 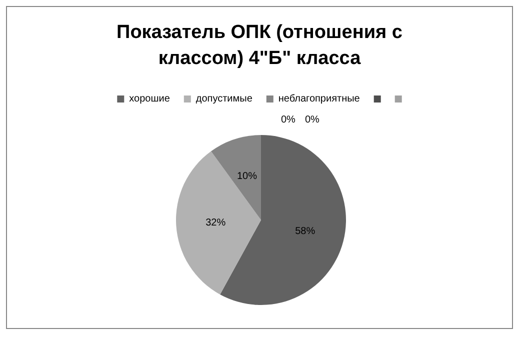 What do you see at coordinates (247, 176) in the screenshot?
I see `data-label: 10%` at bounding box center [247, 176].